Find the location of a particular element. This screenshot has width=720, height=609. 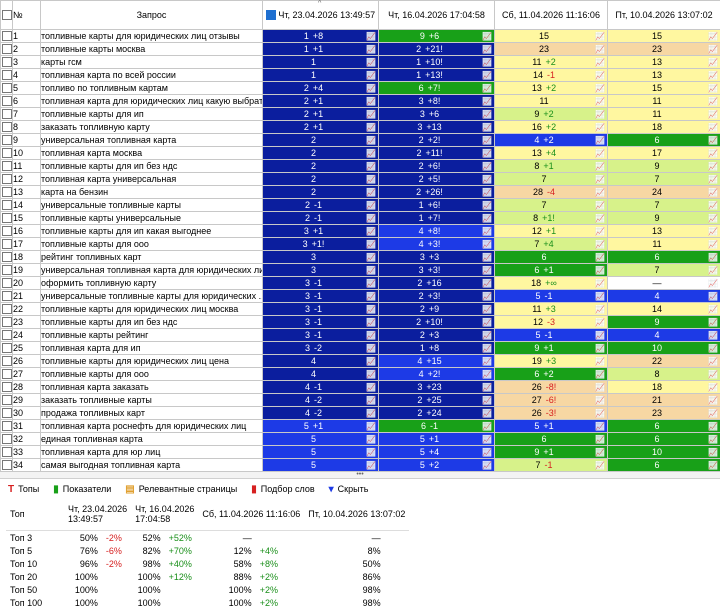

position-cell: 6+7!📈 is located at coordinates (437, 88).